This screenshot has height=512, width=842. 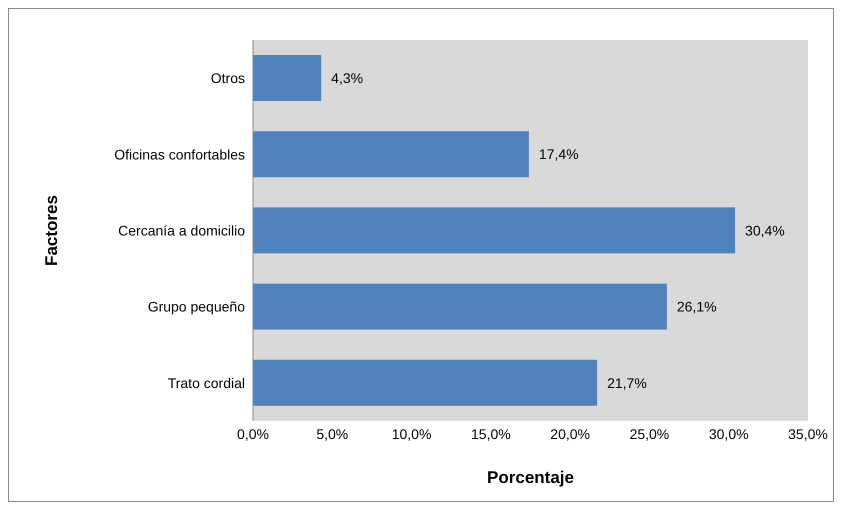 I want to click on data-label: 30,4%, so click(x=765, y=230).